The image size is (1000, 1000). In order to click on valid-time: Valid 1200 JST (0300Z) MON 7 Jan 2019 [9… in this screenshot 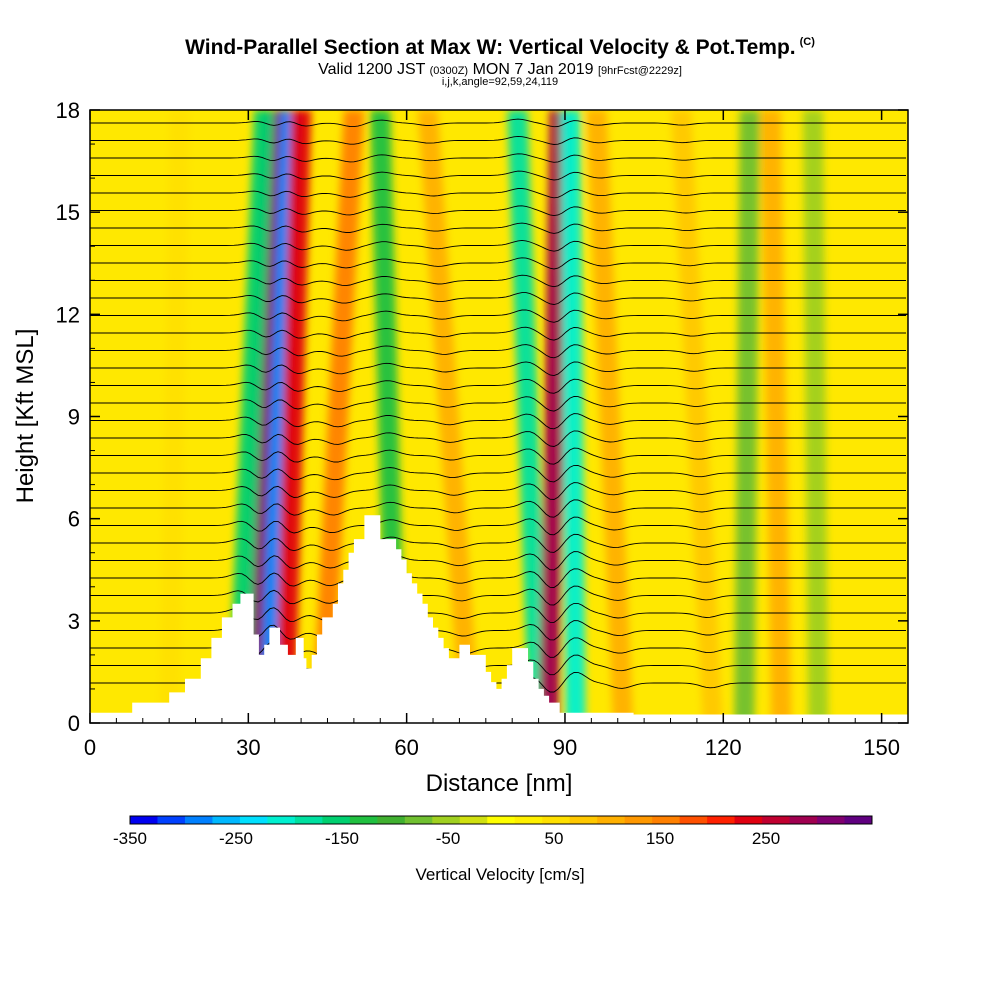, I will do `click(500, 69)`.